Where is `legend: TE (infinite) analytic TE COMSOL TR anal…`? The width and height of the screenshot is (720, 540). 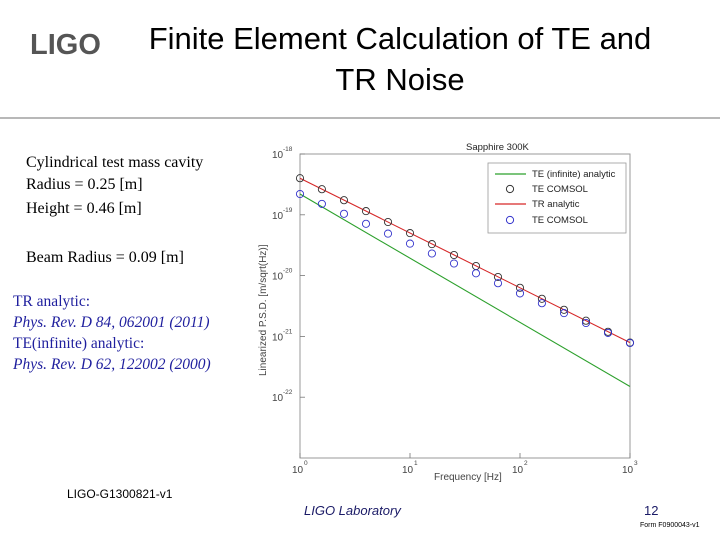
legend: TE (infinite) analytic TE COMSOL TR anal… is located at coordinates (557, 198).